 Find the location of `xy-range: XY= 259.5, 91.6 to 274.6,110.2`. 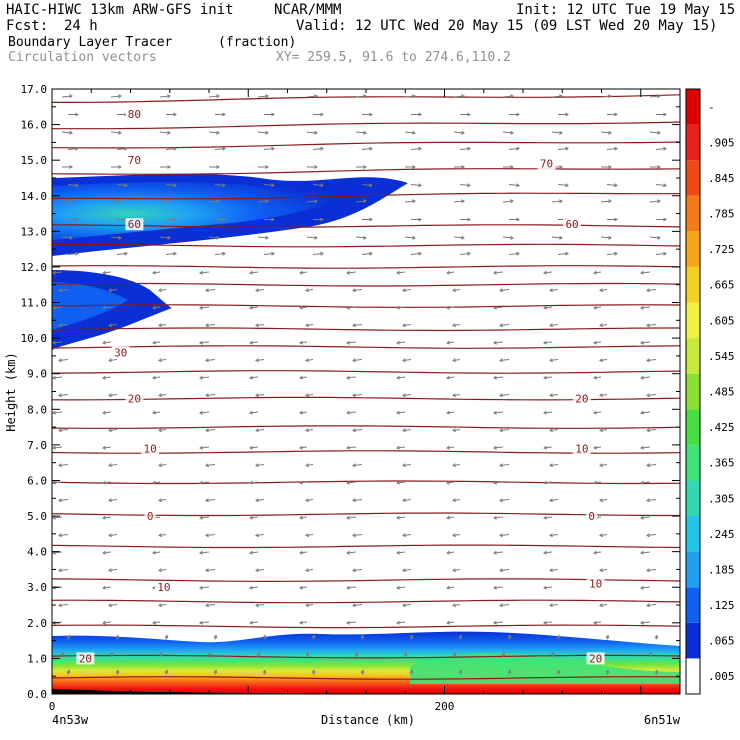

xy-range: XY= 259.5, 91.6 to 274.6,110.2 is located at coordinates (393, 57).